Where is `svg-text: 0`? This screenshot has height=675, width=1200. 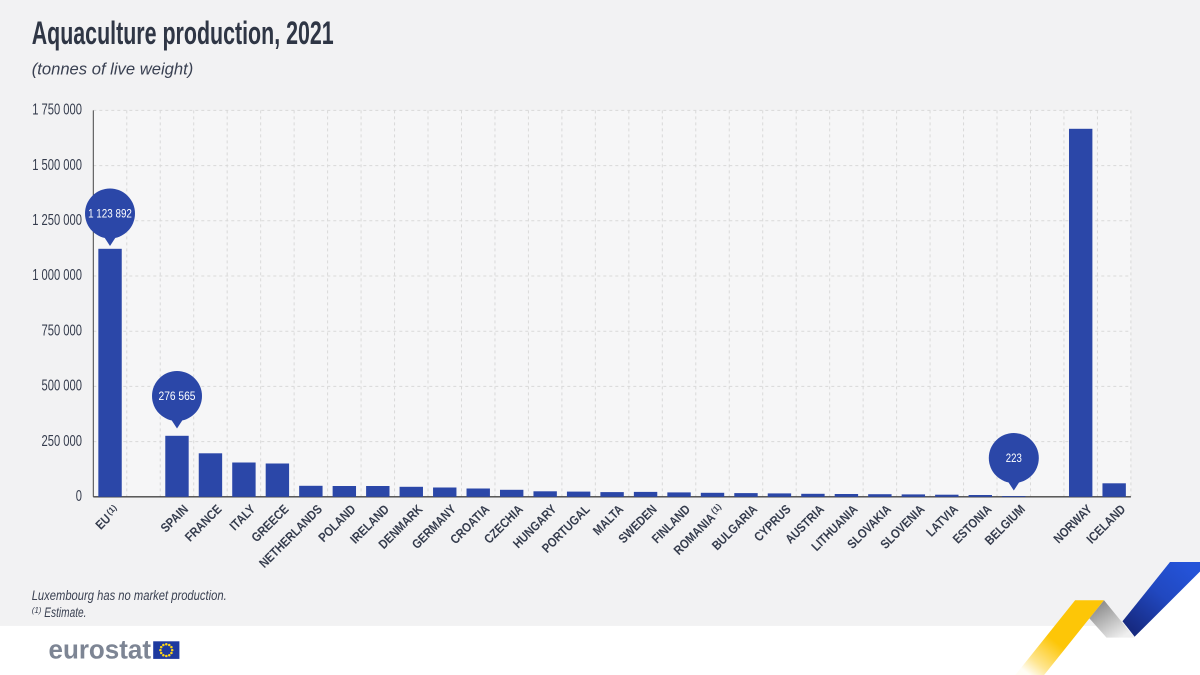
svg-text: 0 is located at coordinates (79, 496).